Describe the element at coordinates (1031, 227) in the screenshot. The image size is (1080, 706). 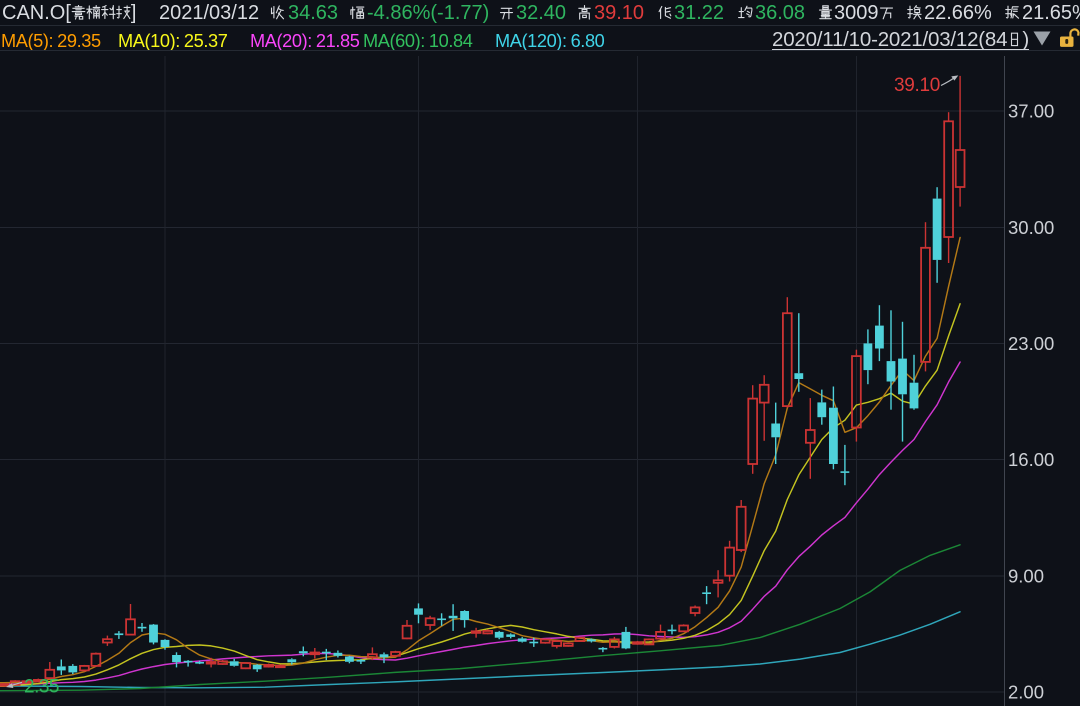
I see `svg-text: 30.00` at that location.